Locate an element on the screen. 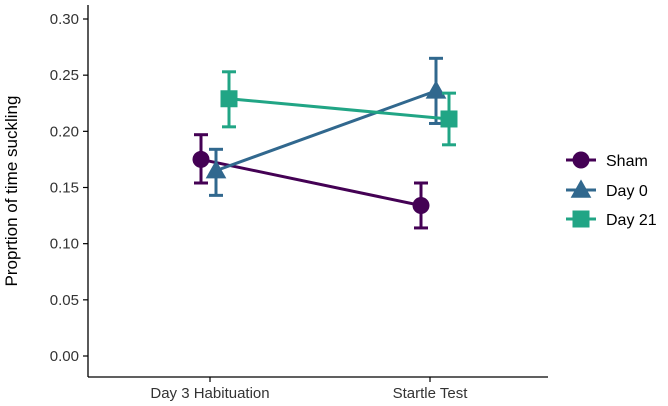  legend-item-day-21: Day 21 is located at coordinates (611, 219).